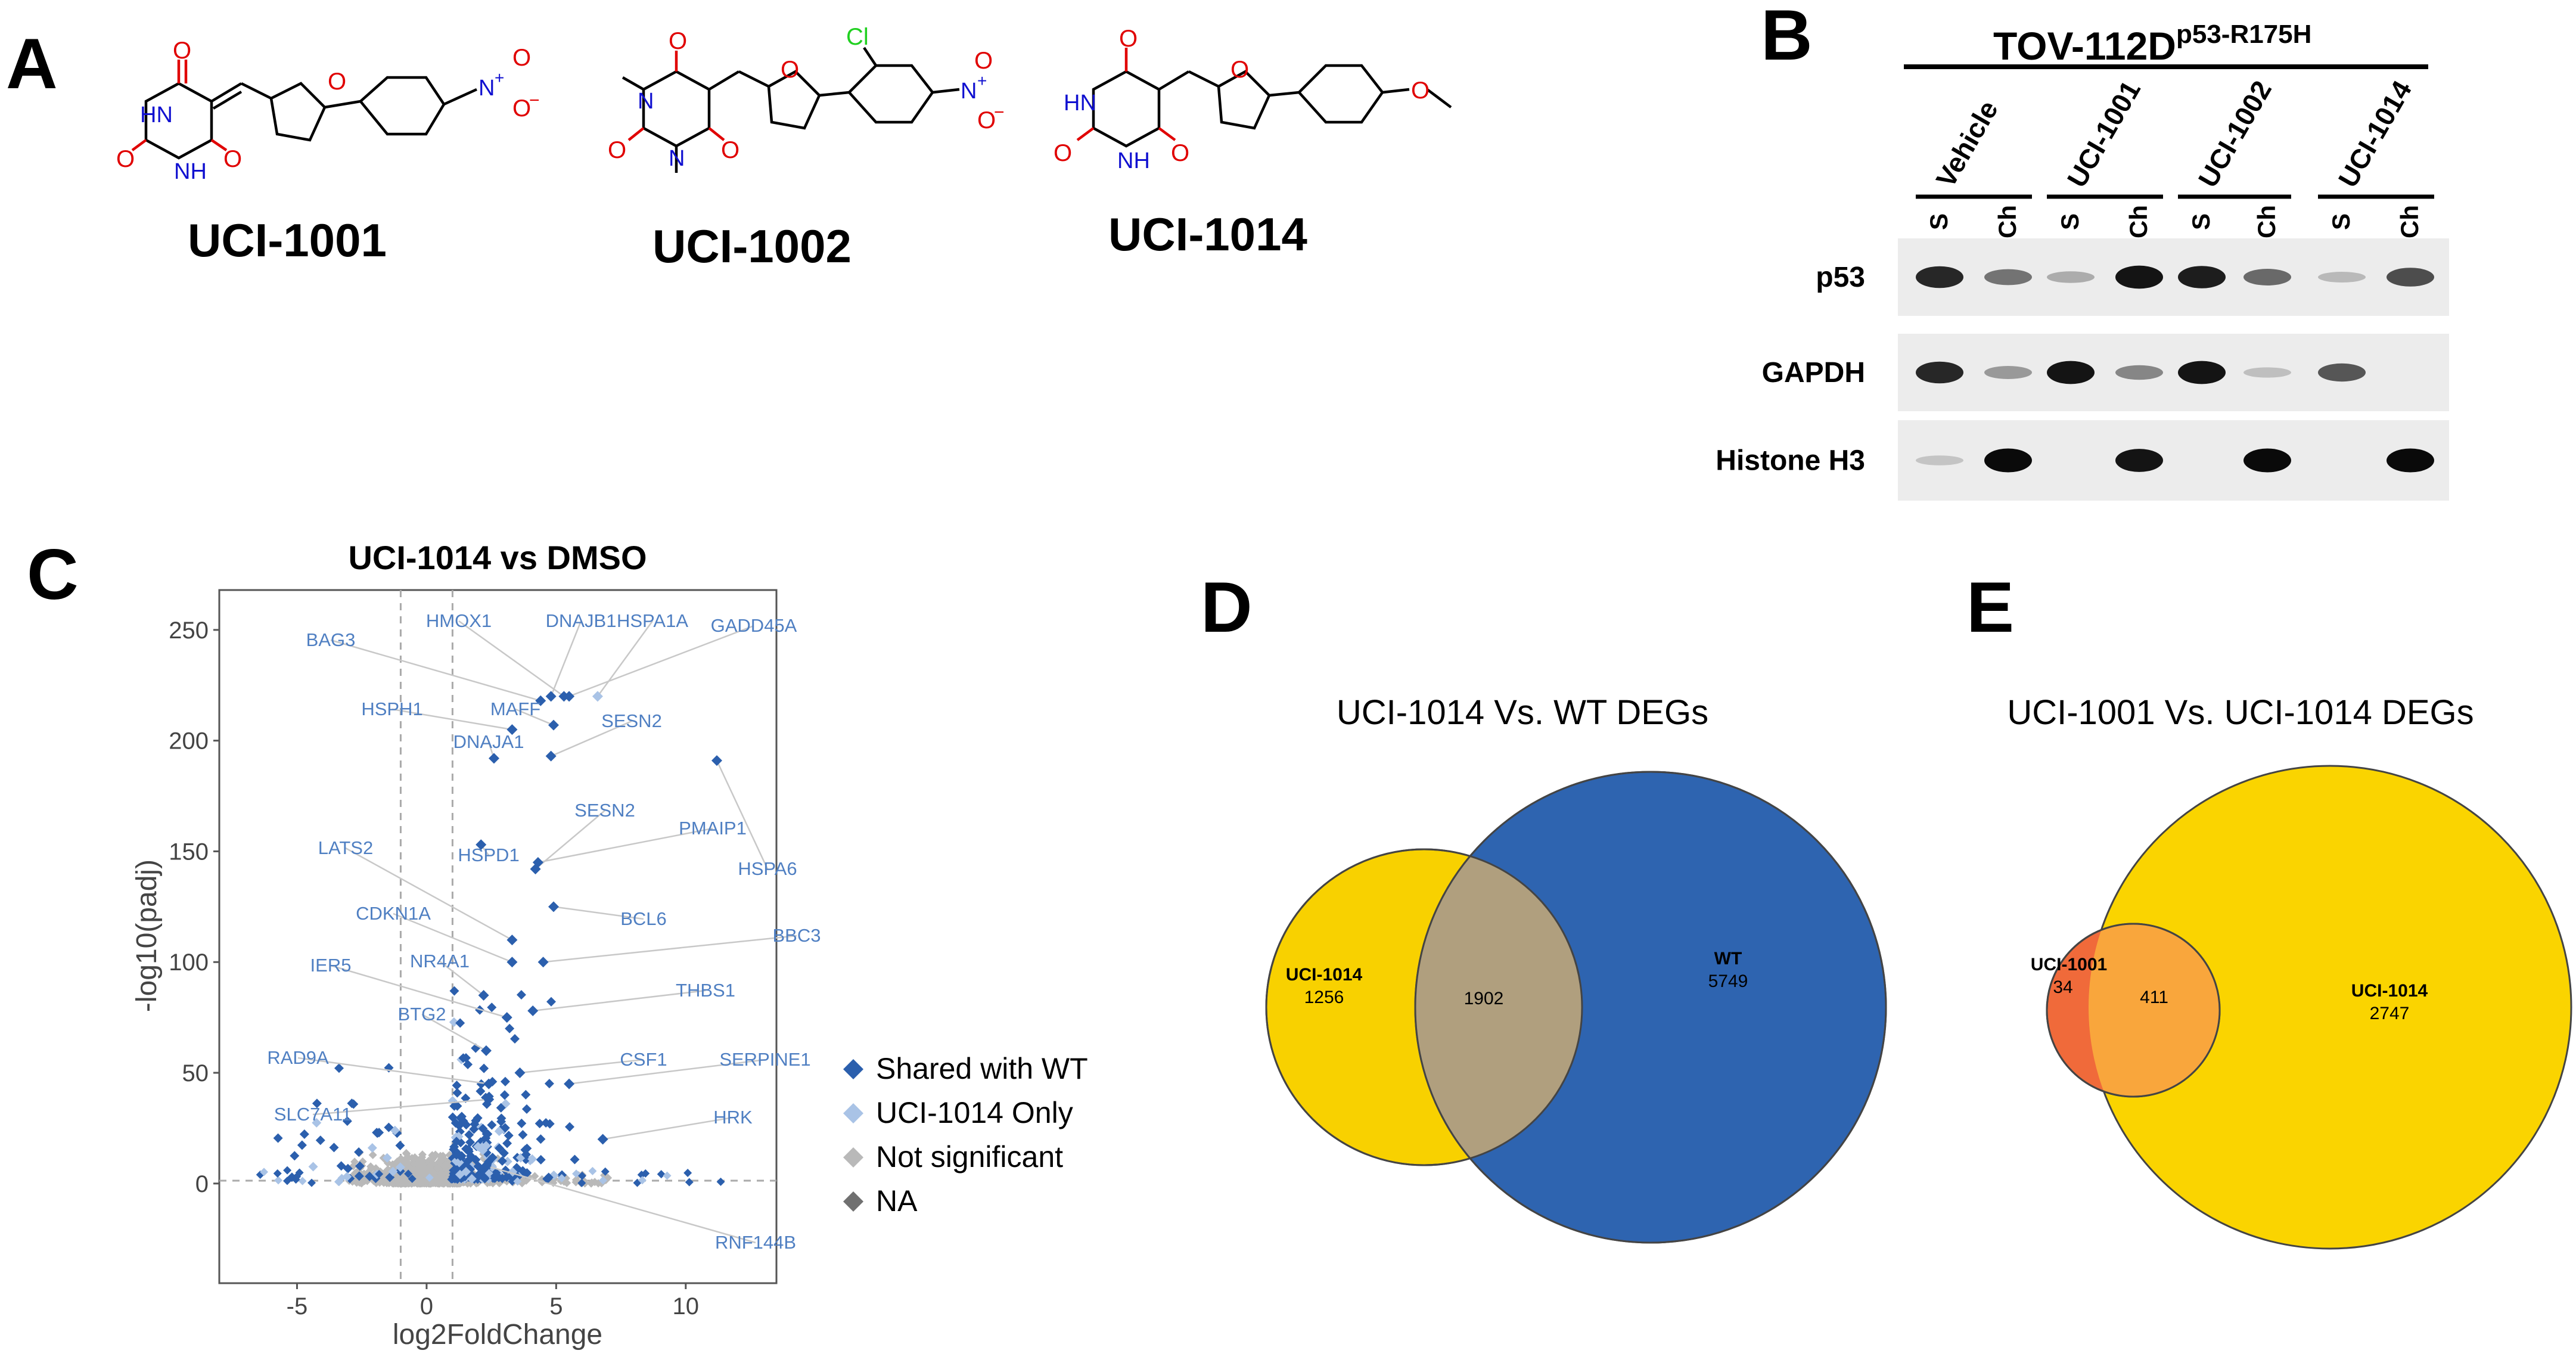 This screenshot has width=2576, height=1369. What do you see at coordinates (2409, 221) in the screenshot?
I see `fraction-label: Ch` at bounding box center [2409, 221].